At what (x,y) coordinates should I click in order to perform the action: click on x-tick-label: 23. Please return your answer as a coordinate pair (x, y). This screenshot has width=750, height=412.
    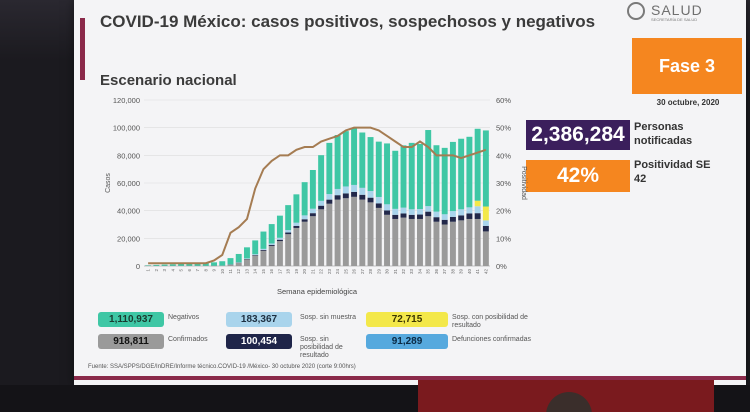
    Looking at the image, I should click on (329, 272).